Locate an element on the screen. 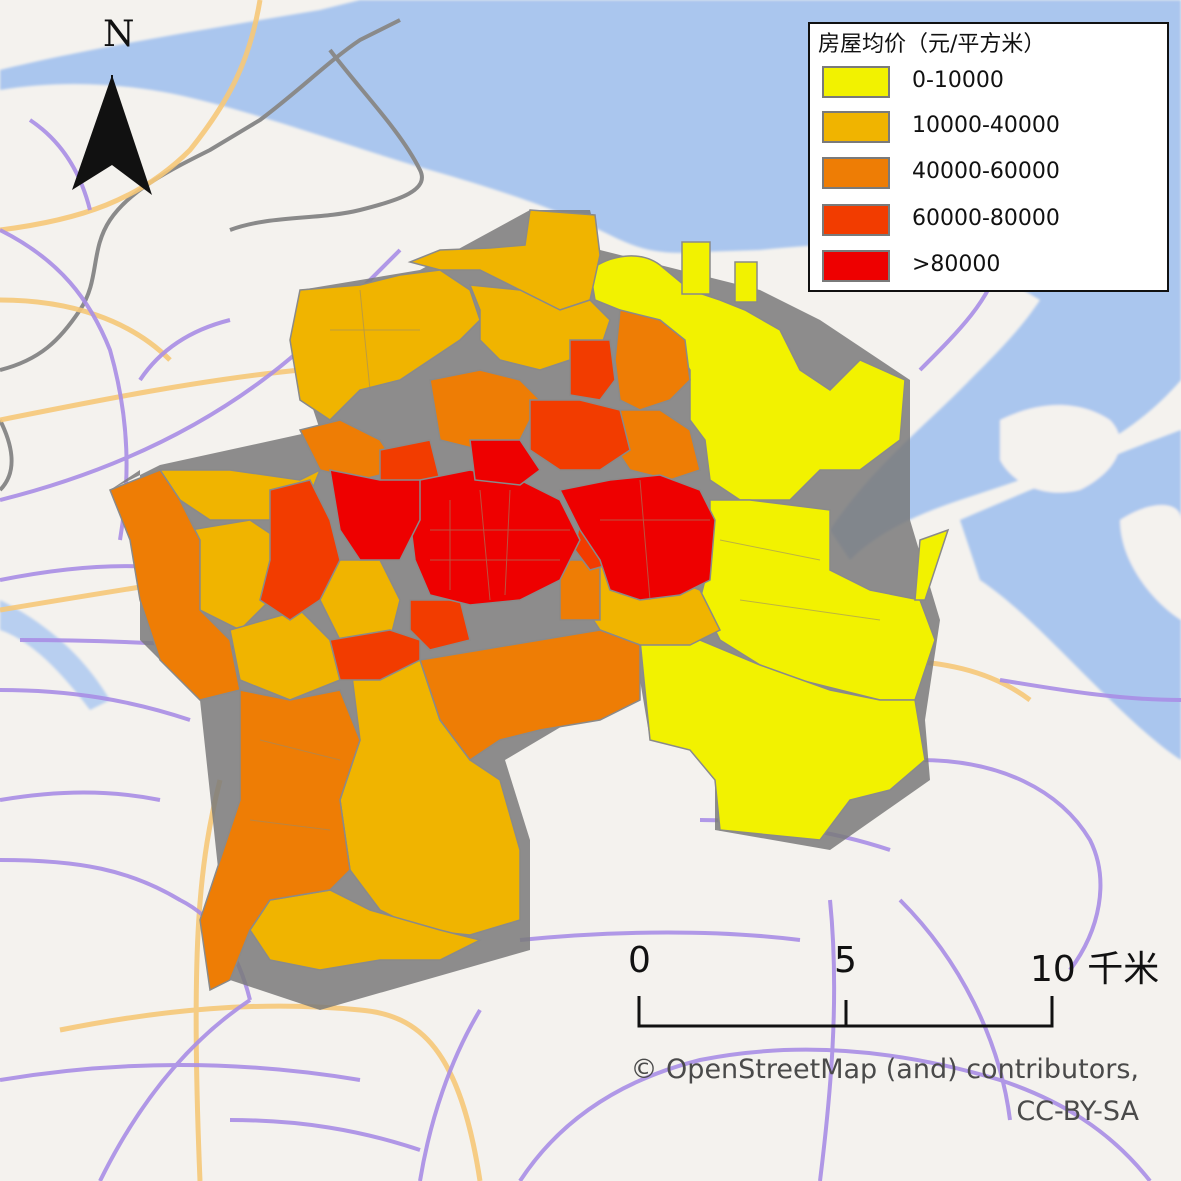  legend-label: 40000-60000 is located at coordinates (986, 171).